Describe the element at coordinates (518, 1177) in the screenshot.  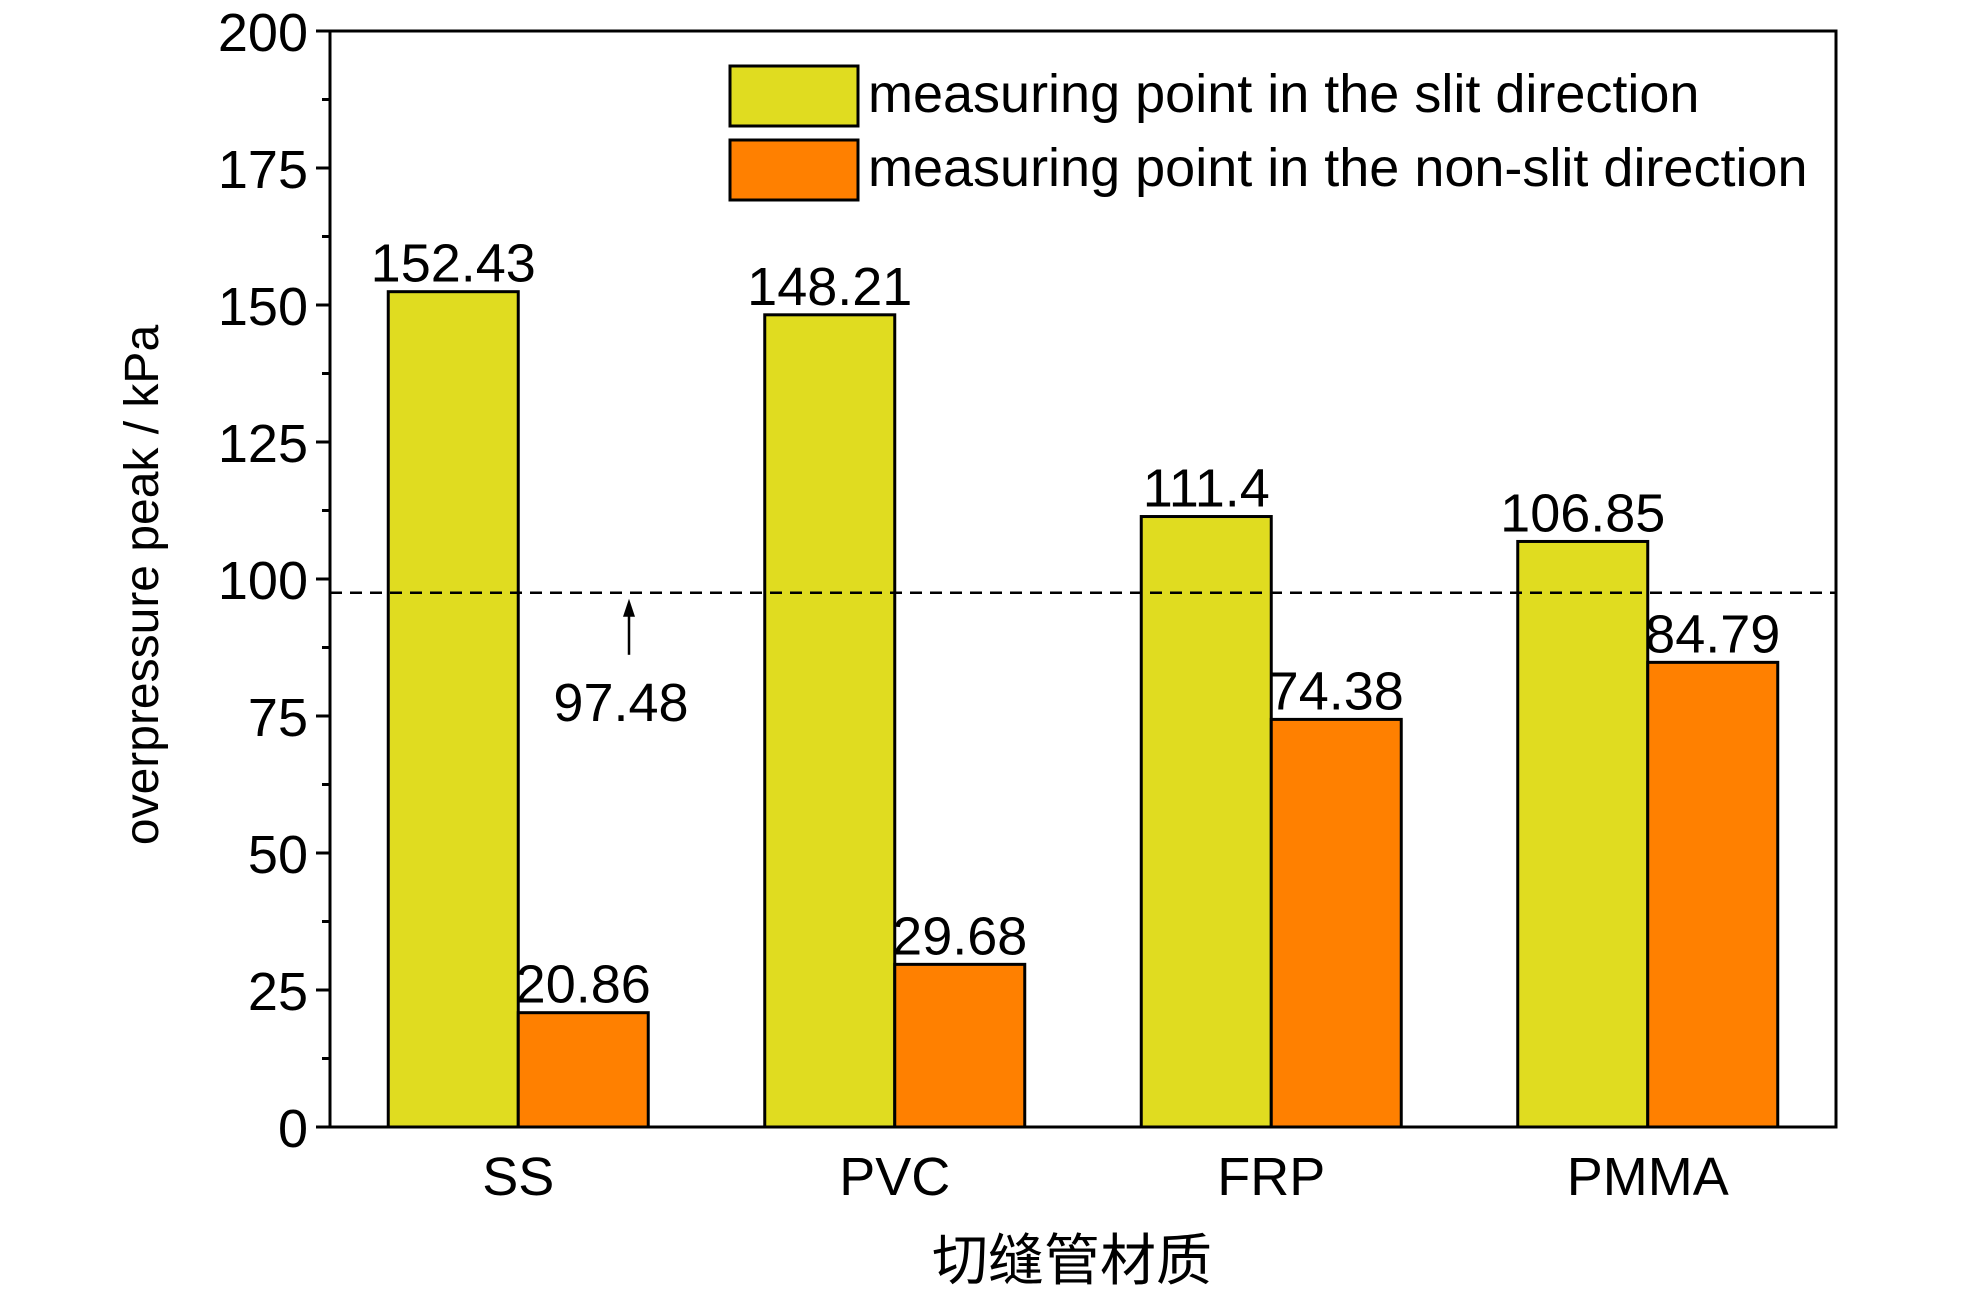
I see `x-tick-label: SS` at that location.